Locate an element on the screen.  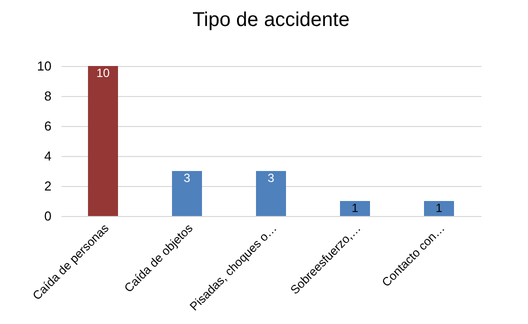
data-label: 10 is located at coordinates (103, 73).